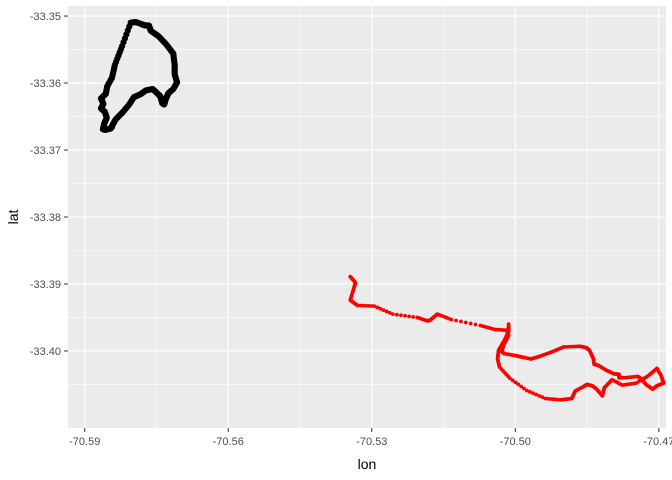 The image size is (672, 480). Describe the element at coordinates (657, 442) in the screenshot. I see `x-tick-label: -70.47` at that location.